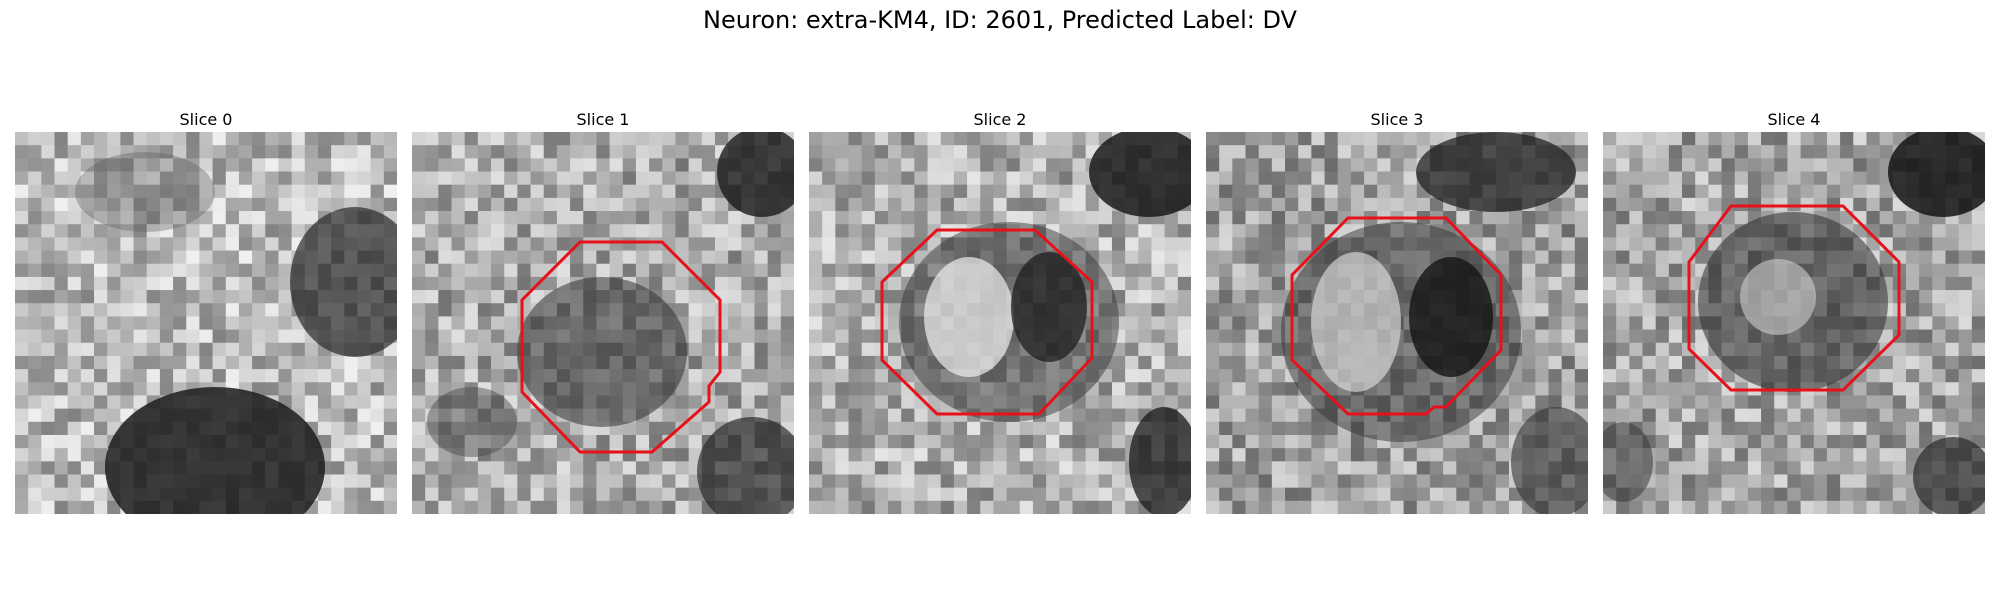  I want to click on grayscale-slice-image, so click(1794, 323).